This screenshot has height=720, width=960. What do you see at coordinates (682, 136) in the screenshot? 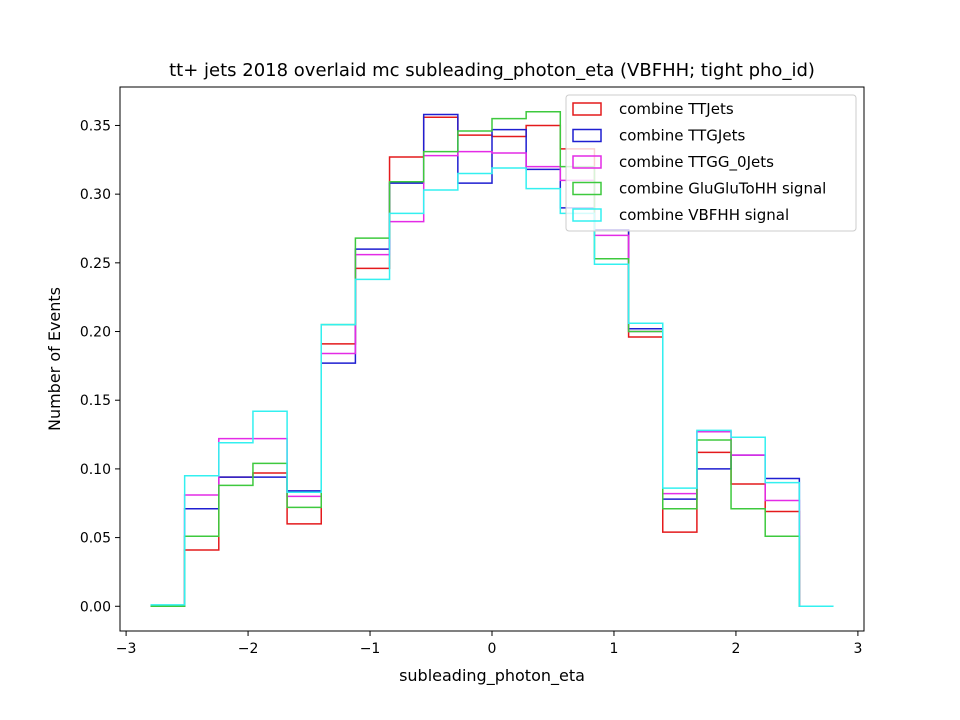
I see `legend-label-1: combine TTGJets` at bounding box center [682, 136].